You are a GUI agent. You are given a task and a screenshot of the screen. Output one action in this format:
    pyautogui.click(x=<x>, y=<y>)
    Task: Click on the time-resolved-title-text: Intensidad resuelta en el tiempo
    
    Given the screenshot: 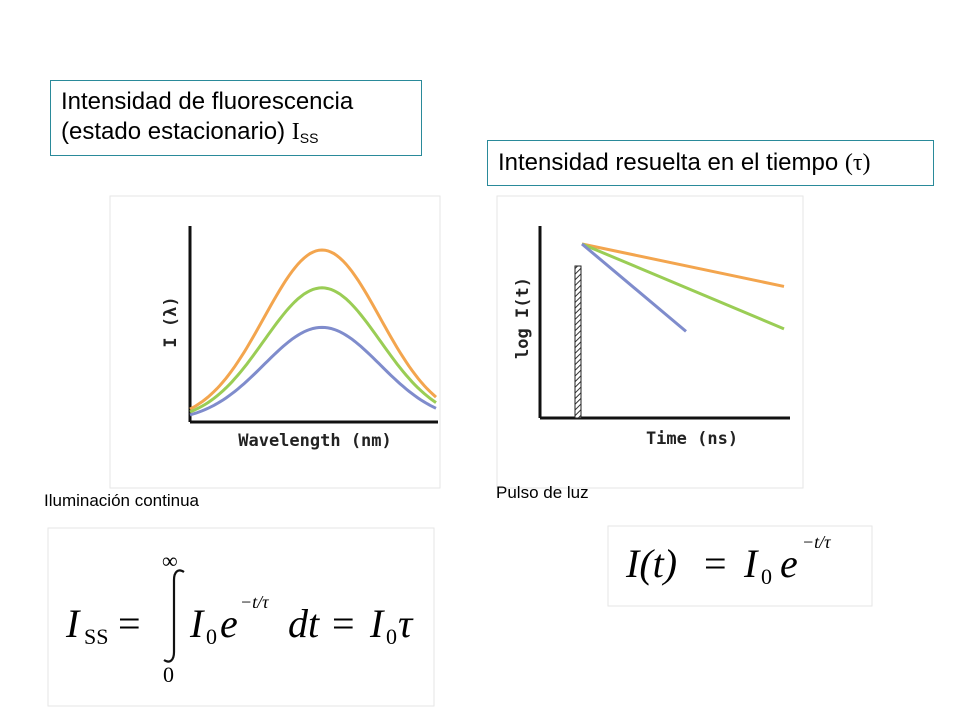 What is the action you would take?
    pyautogui.click(x=668, y=162)
    